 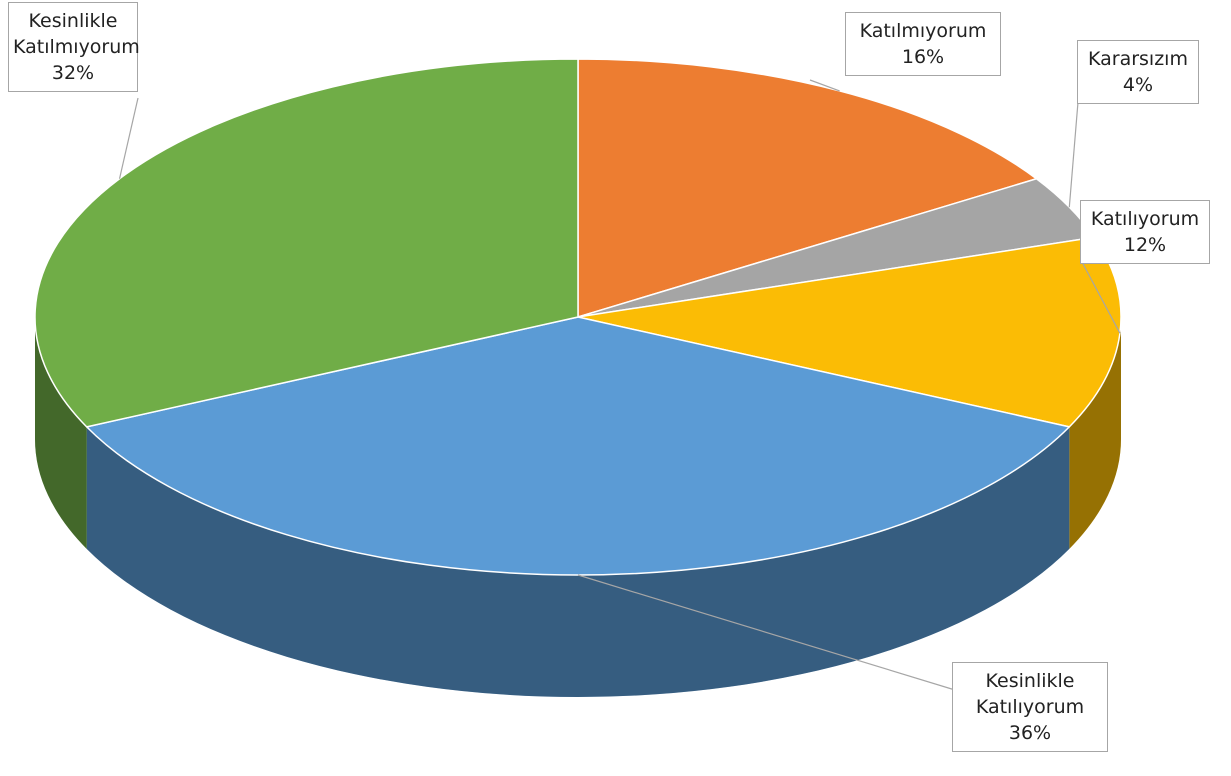 What do you see at coordinates (73, 73) in the screenshot?
I see `data-label-value: 32%` at bounding box center [73, 73].